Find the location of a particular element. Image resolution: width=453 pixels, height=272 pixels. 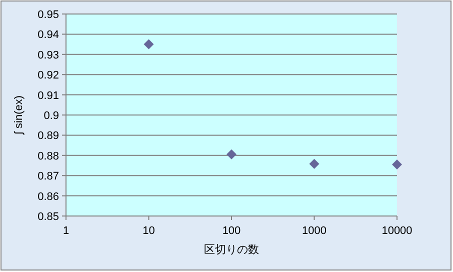

y-tick-label: 0.86 is located at coordinates (48, 196).